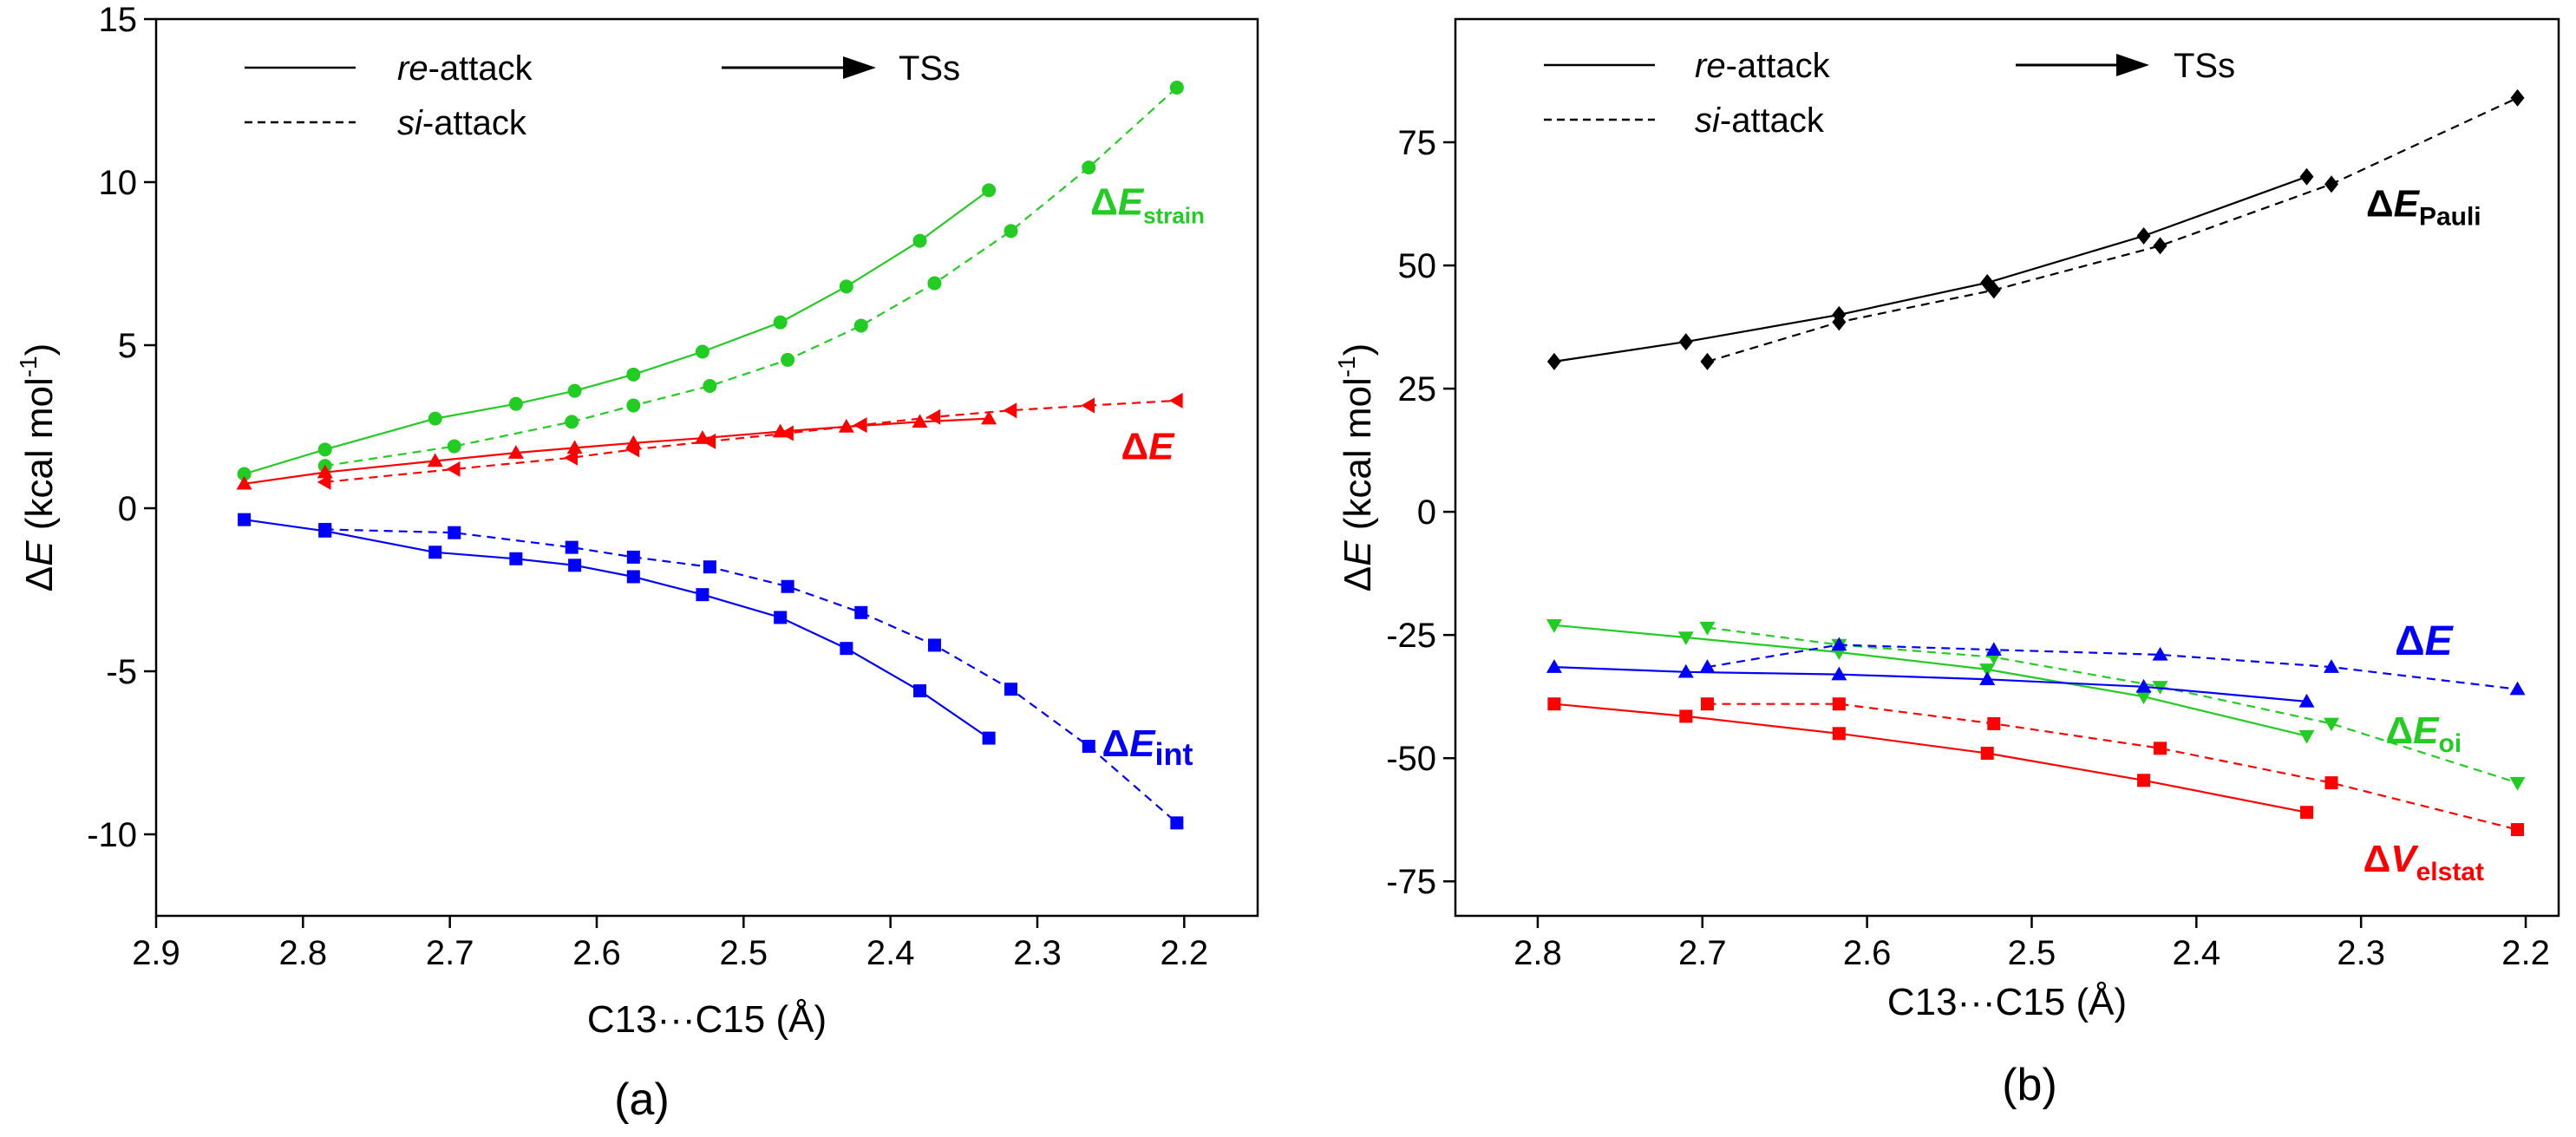 Image resolution: width=2576 pixels, height=1137 pixels. I want to click on panel-a-ylabel-units: (kcal mol, so click(39, 458).